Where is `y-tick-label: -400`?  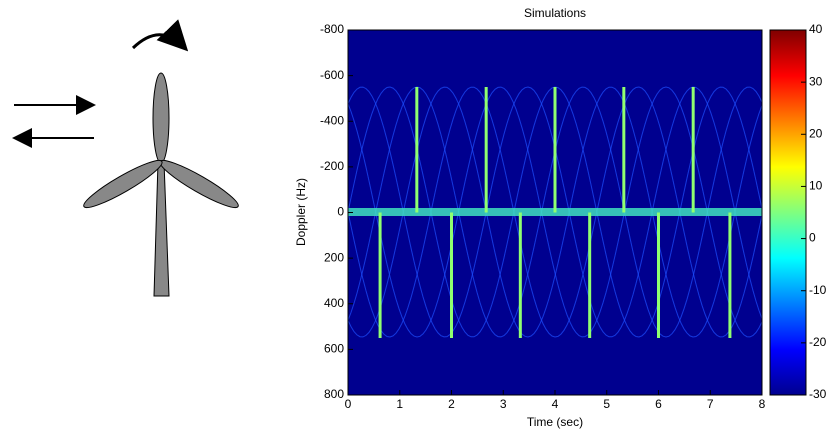 y-tick-label: -400 is located at coordinates (332, 120).